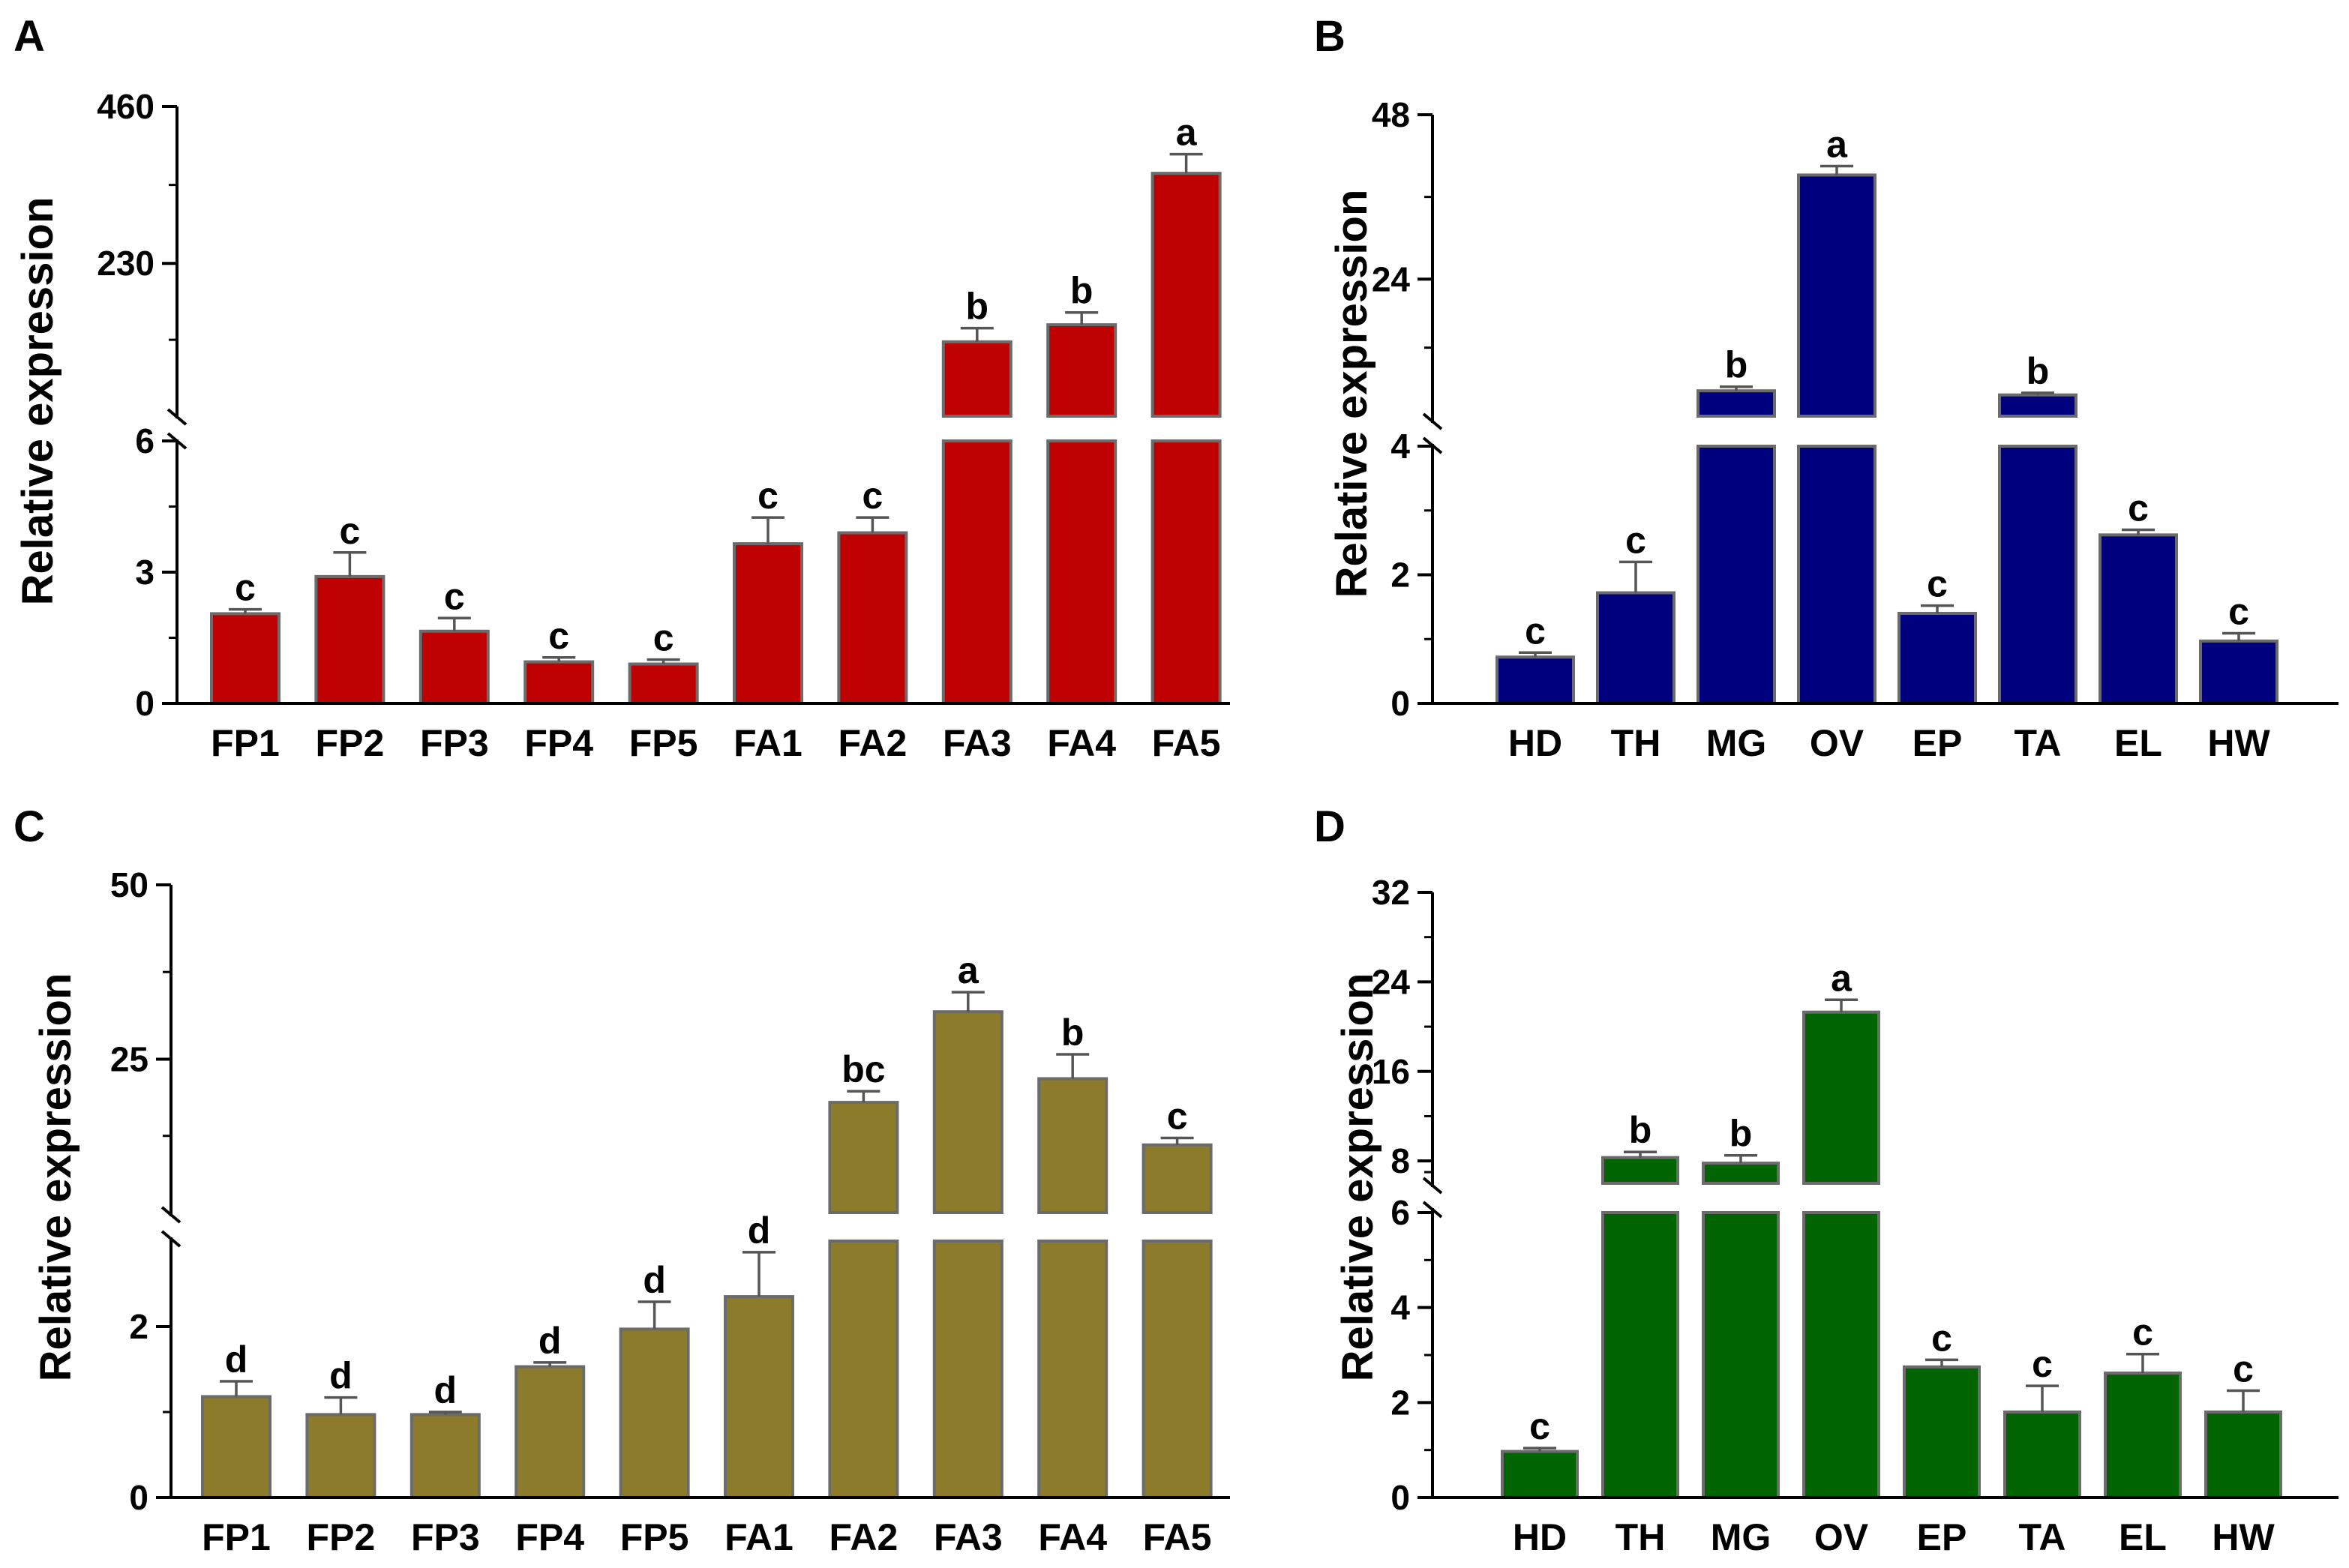  Describe the element at coordinates (654, 1537) in the screenshot. I see `x-tick-label: FP5` at that location.